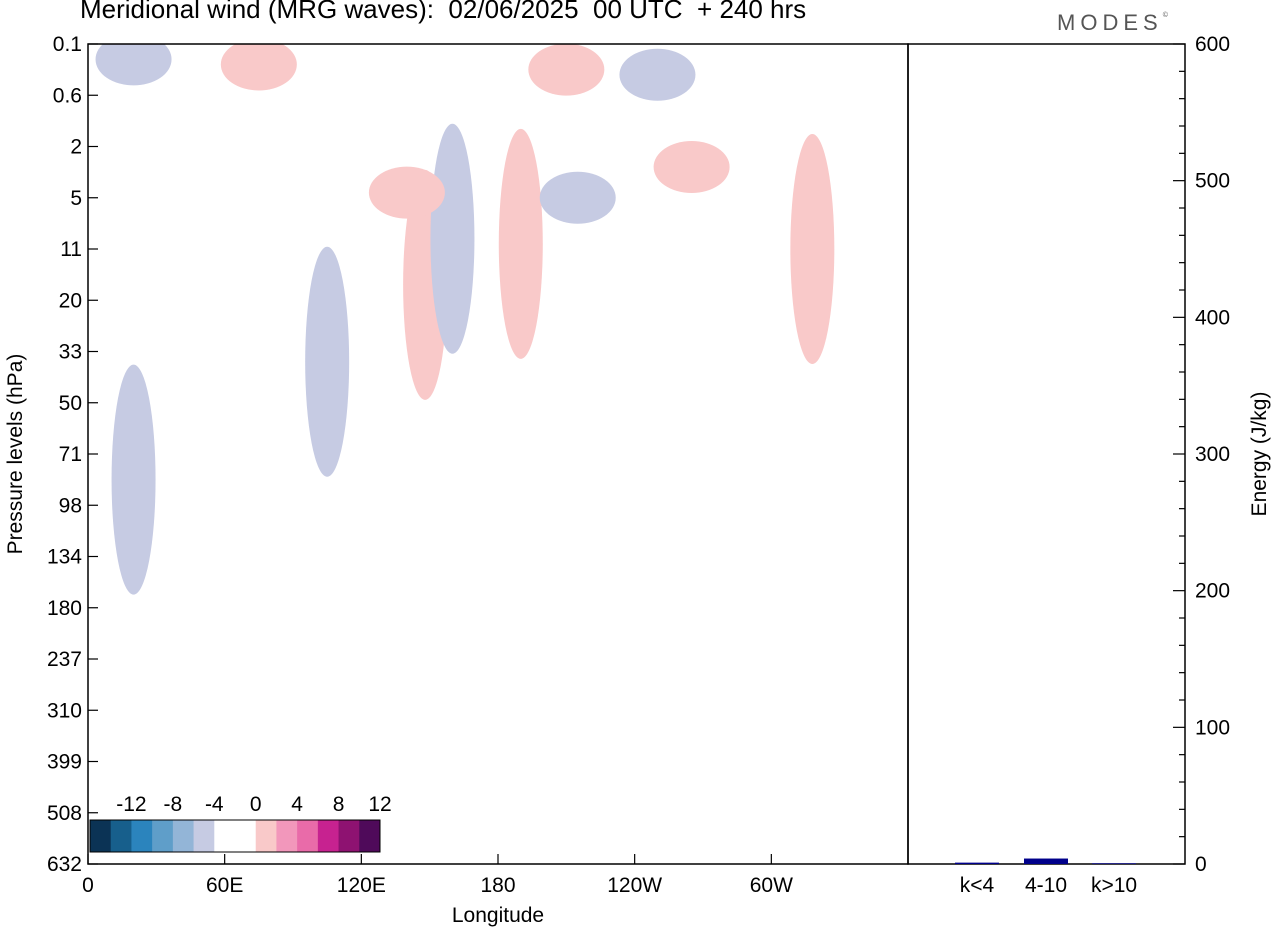 The width and height of the screenshot is (1280, 930). What do you see at coordinates (634, 885) in the screenshot?
I see `x-tick-label: 120W` at bounding box center [634, 885].